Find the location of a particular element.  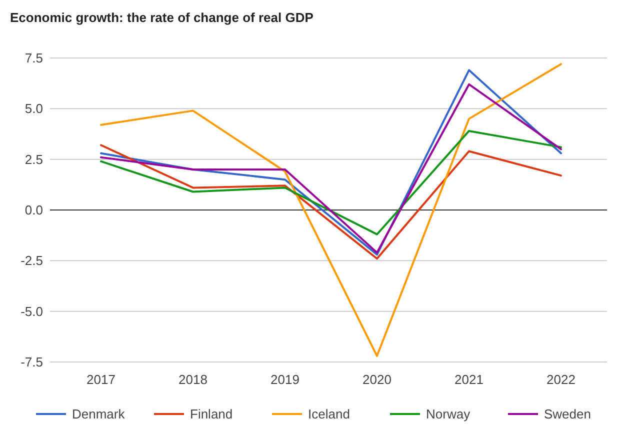

x-tick-label: 2020 is located at coordinates (377, 379).